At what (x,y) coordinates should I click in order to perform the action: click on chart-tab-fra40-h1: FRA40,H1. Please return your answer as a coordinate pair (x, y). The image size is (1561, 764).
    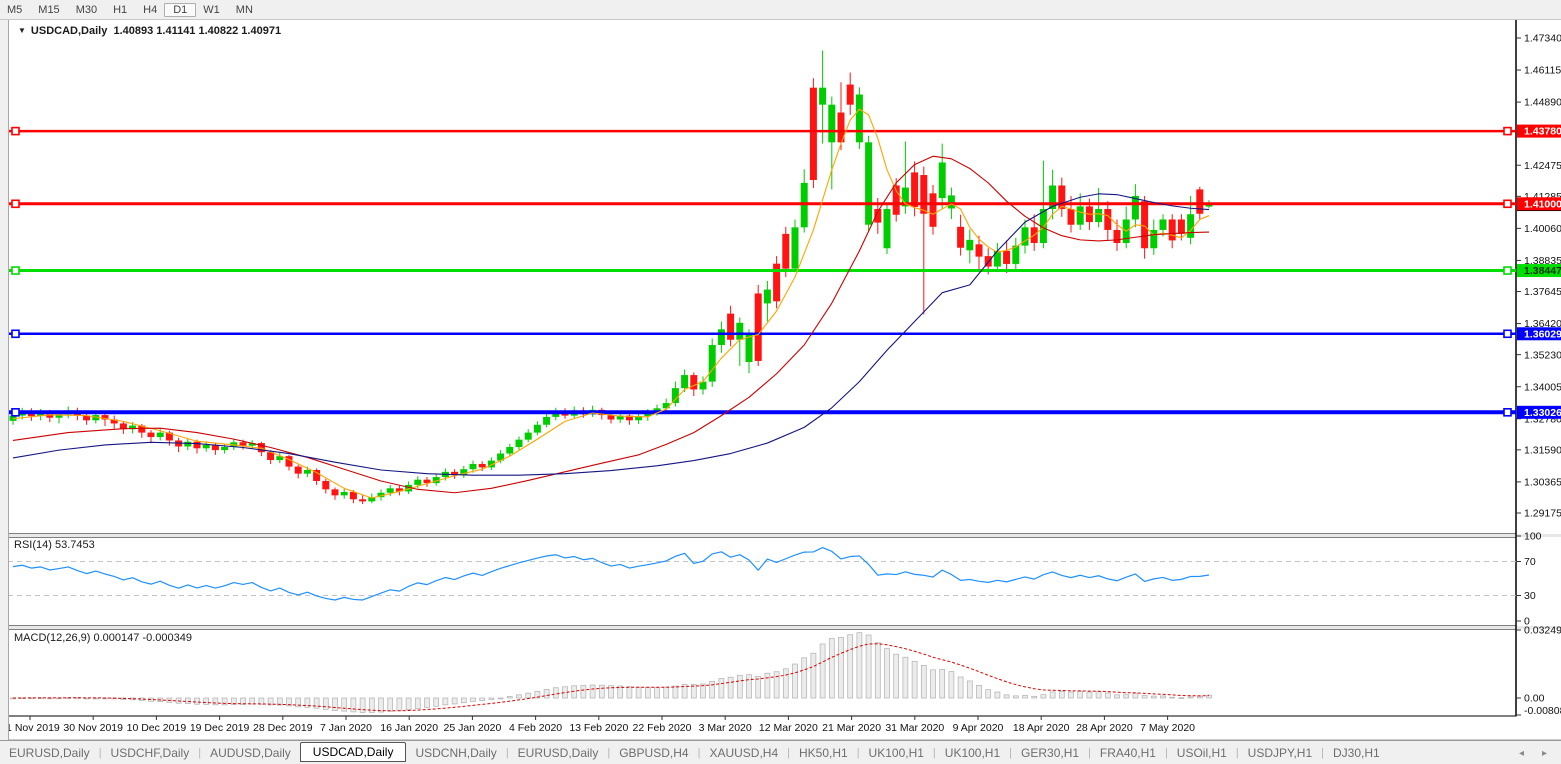
    Looking at the image, I should click on (1127, 753).